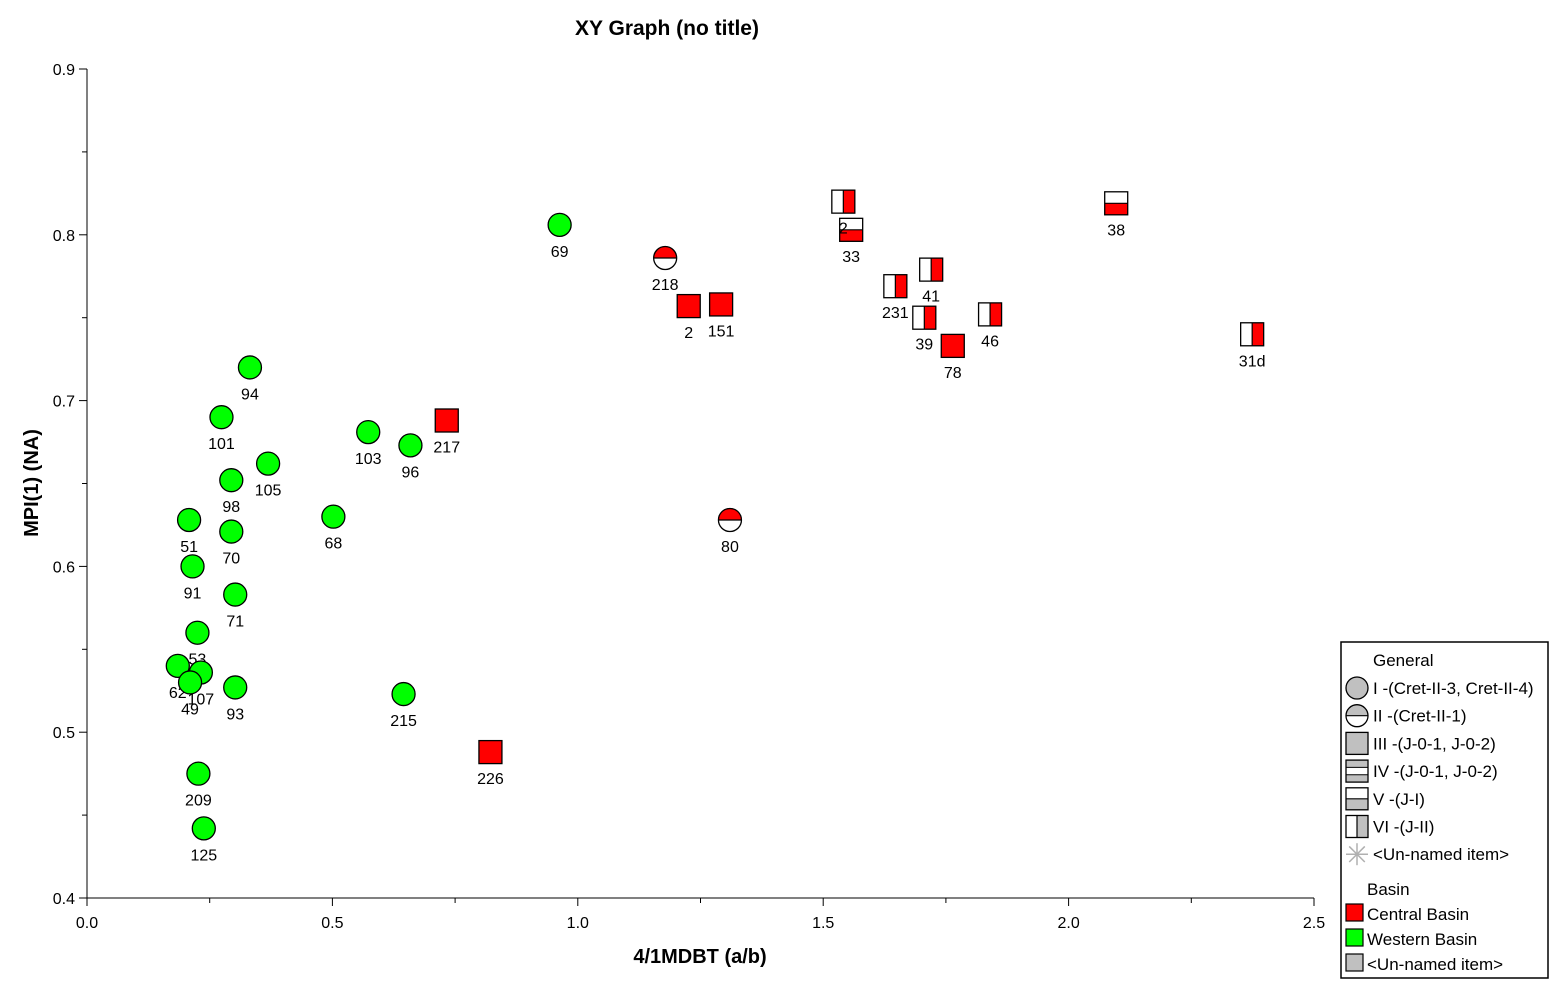 The height and width of the screenshot is (985, 1554). I want to click on data-point-label: 217, so click(446, 447).